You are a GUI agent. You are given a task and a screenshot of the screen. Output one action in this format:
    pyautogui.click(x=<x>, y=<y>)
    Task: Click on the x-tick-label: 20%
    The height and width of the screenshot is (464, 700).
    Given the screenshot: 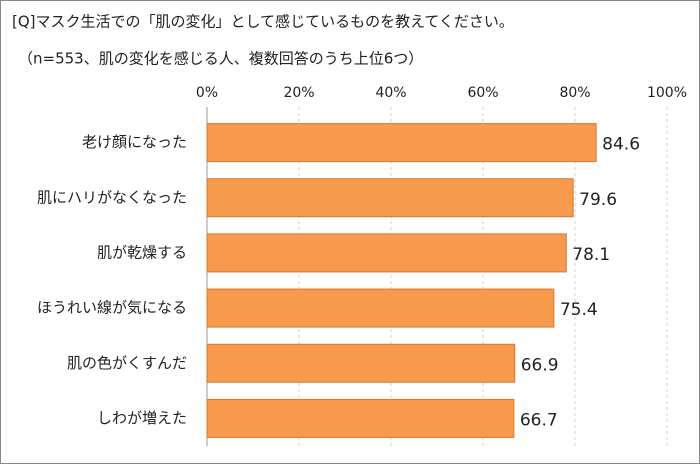 What is the action you would take?
    pyautogui.click(x=298, y=93)
    